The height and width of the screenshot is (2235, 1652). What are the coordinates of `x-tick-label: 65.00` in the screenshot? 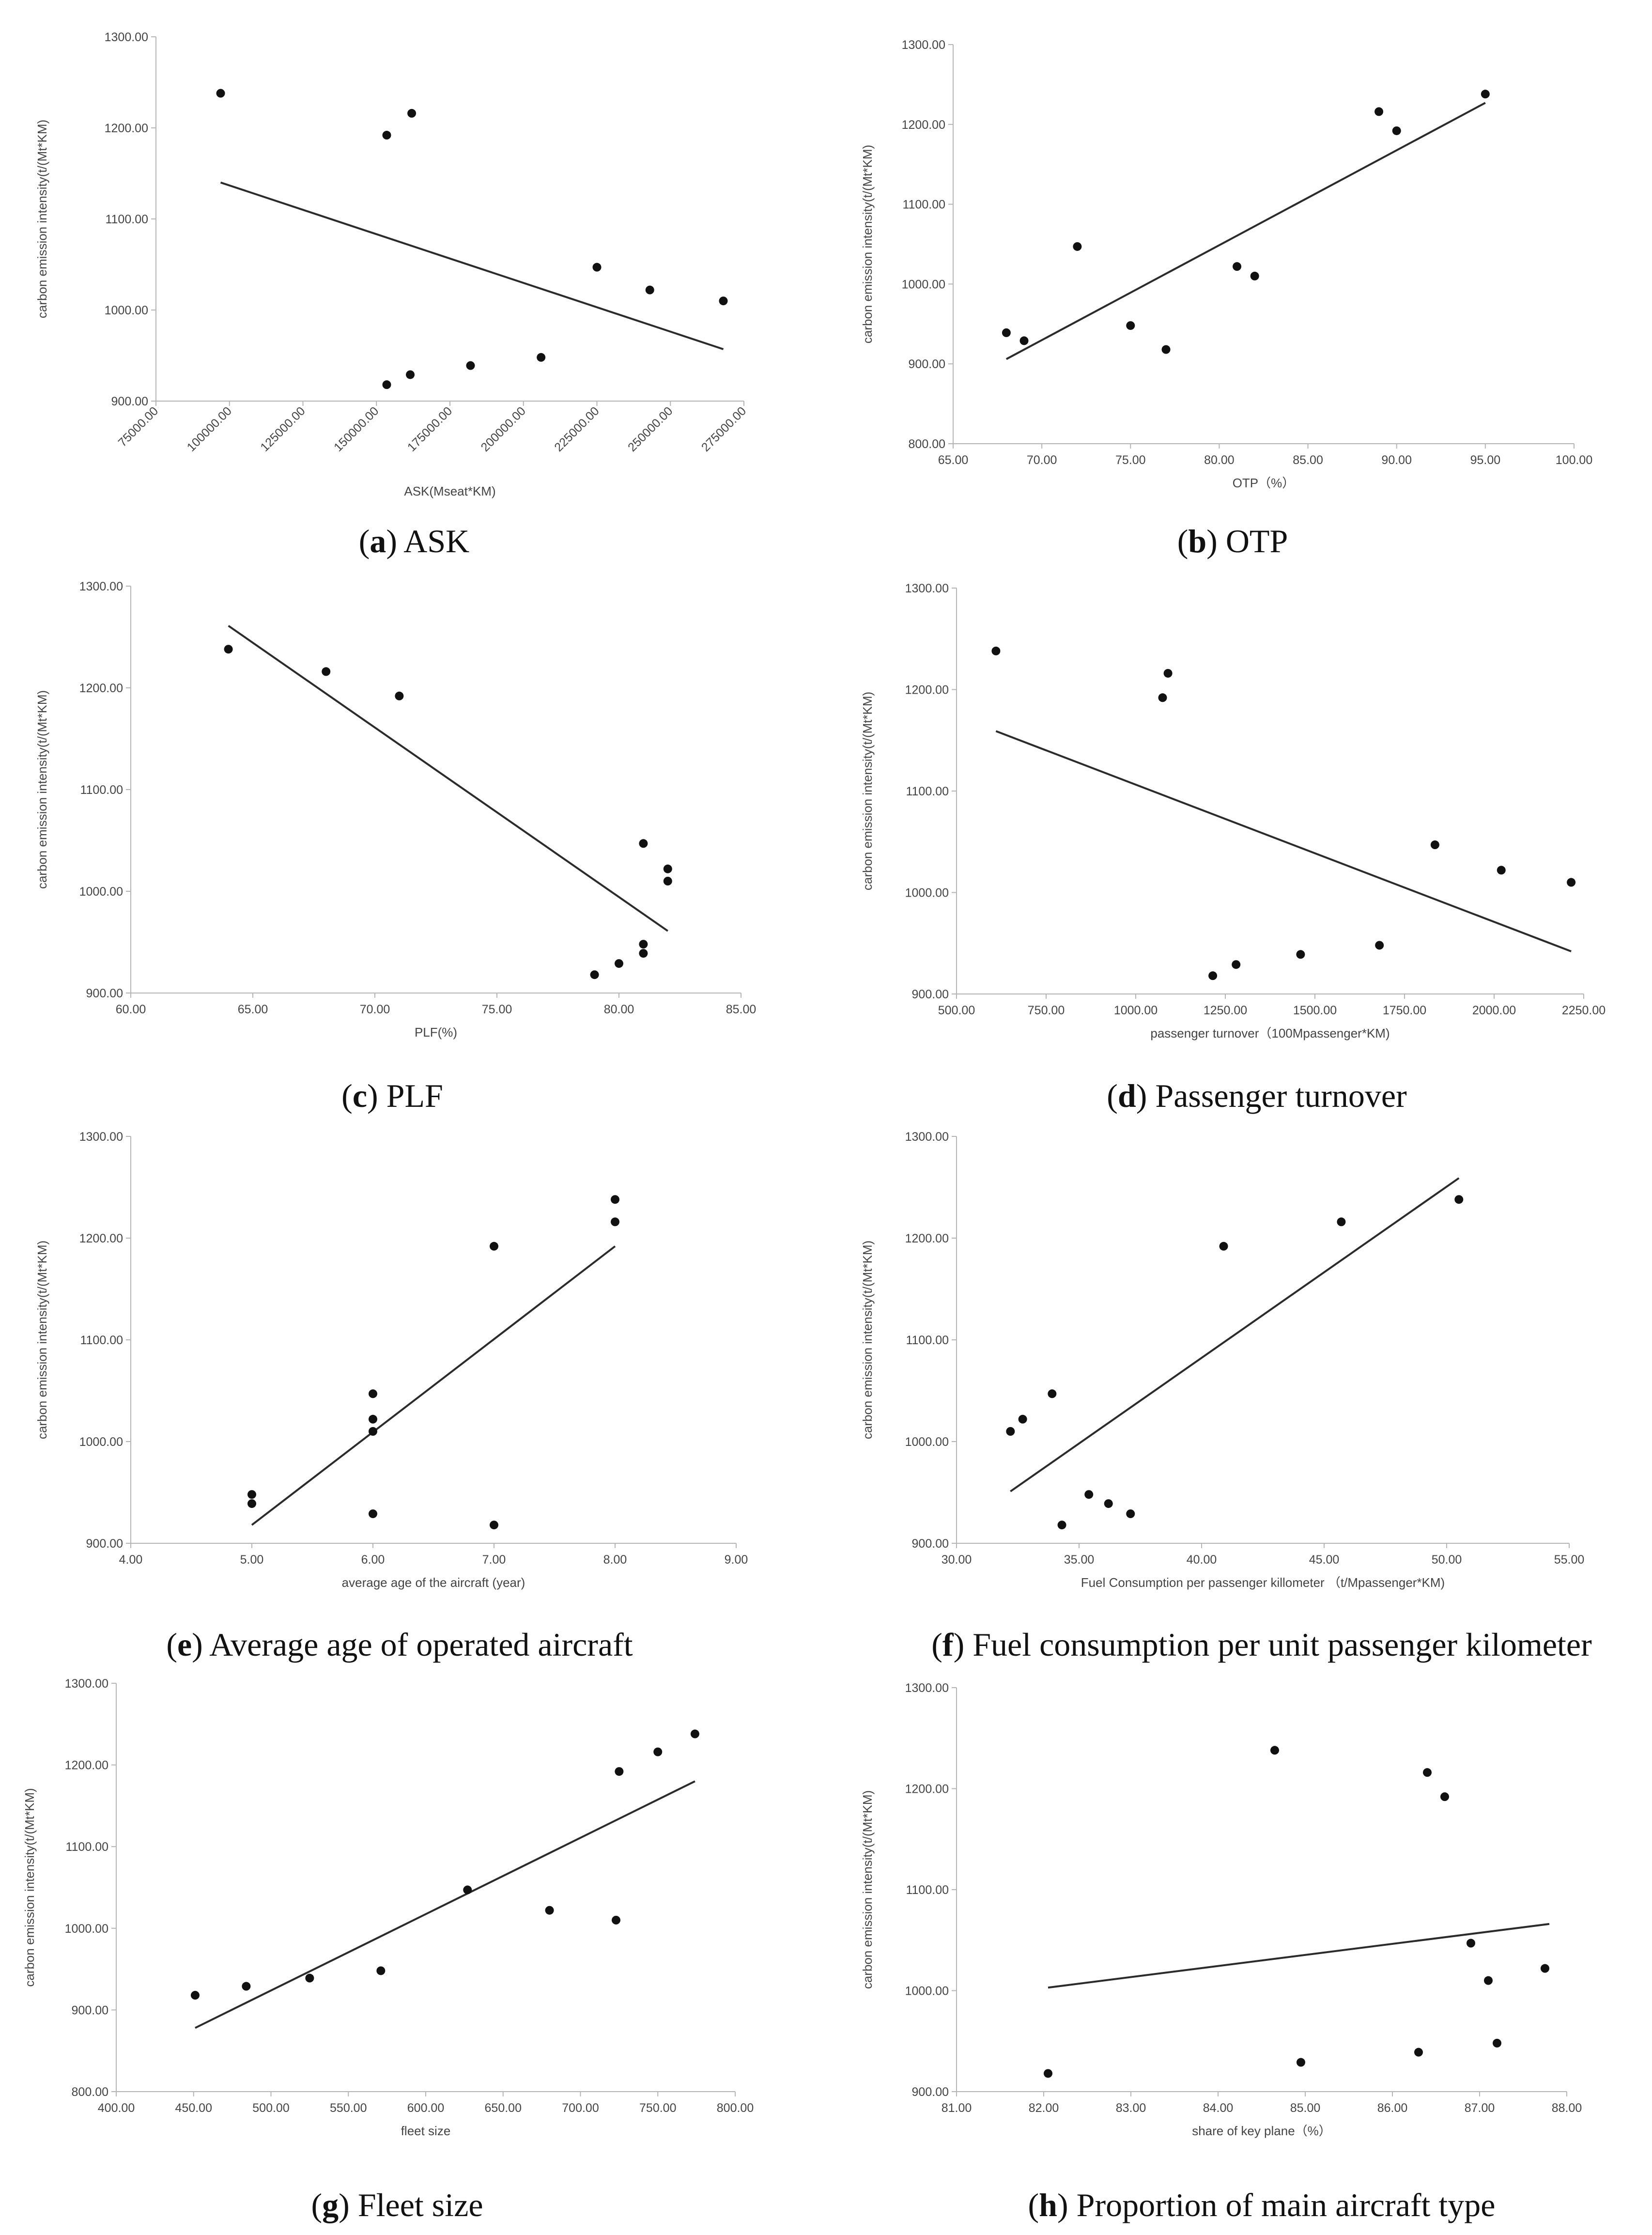 It's located at (253, 1010).